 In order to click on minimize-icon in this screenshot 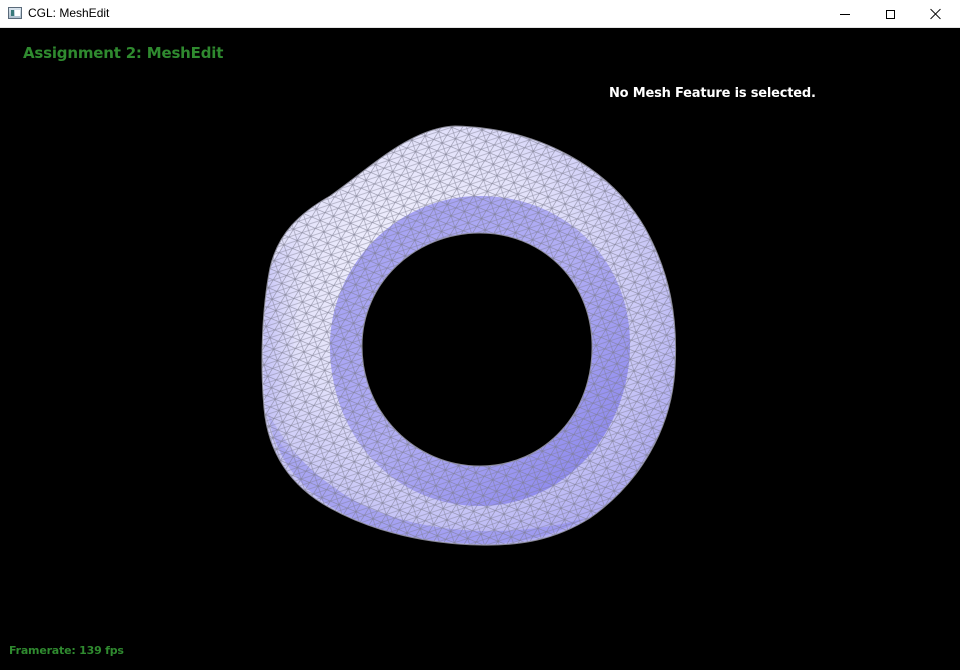, I will do `click(845, 14)`.